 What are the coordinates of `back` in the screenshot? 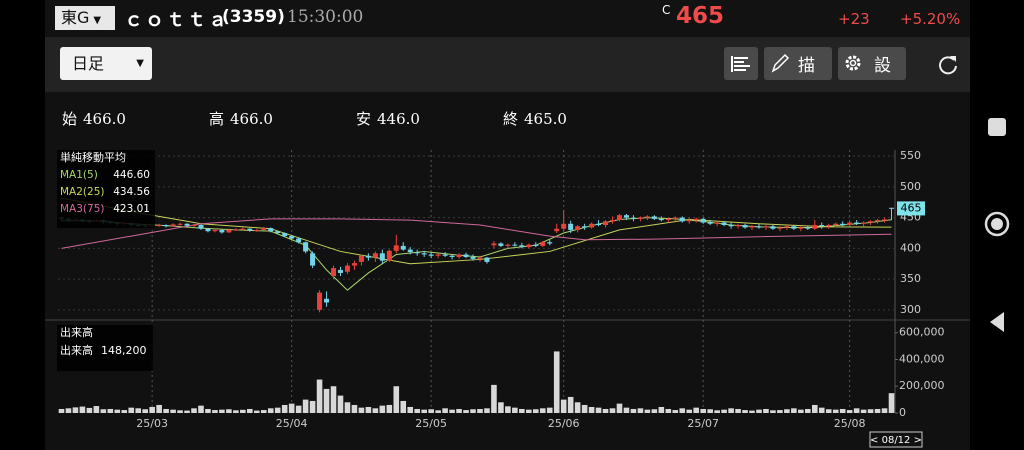 It's located at (997, 322).